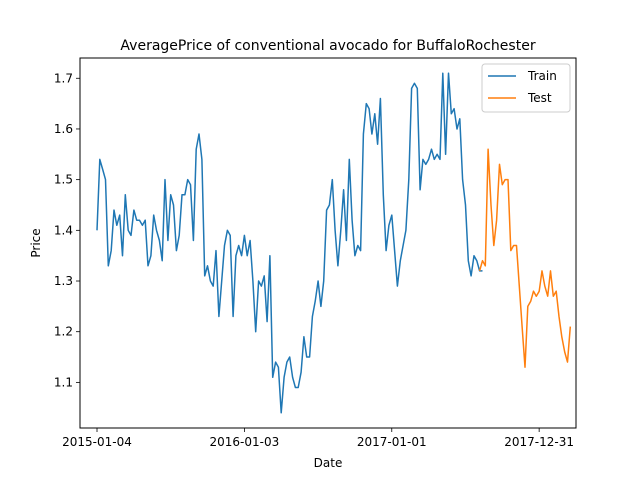 The image size is (640, 480). Describe the element at coordinates (245, 442) in the screenshot. I see `x-tick-label: 2016-01-03` at that location.